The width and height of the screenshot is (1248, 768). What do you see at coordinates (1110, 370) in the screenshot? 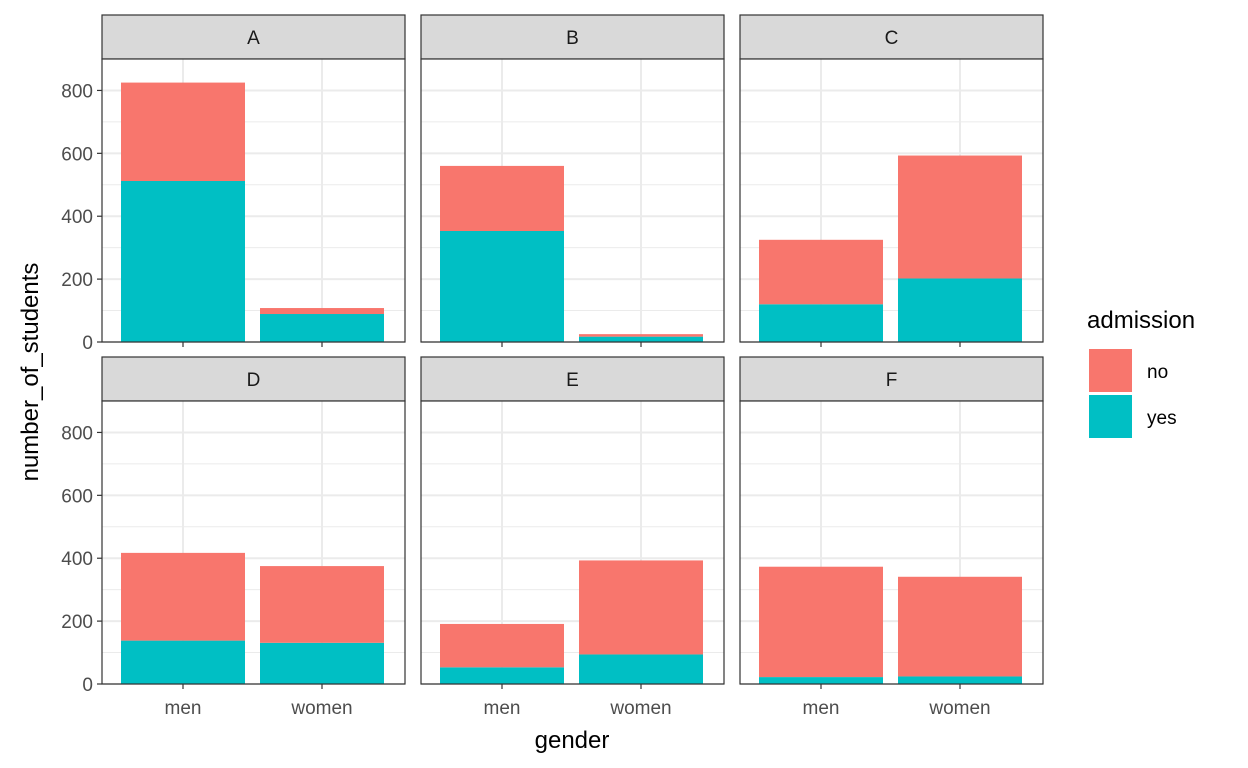
I see `legend-key-no` at bounding box center [1110, 370].